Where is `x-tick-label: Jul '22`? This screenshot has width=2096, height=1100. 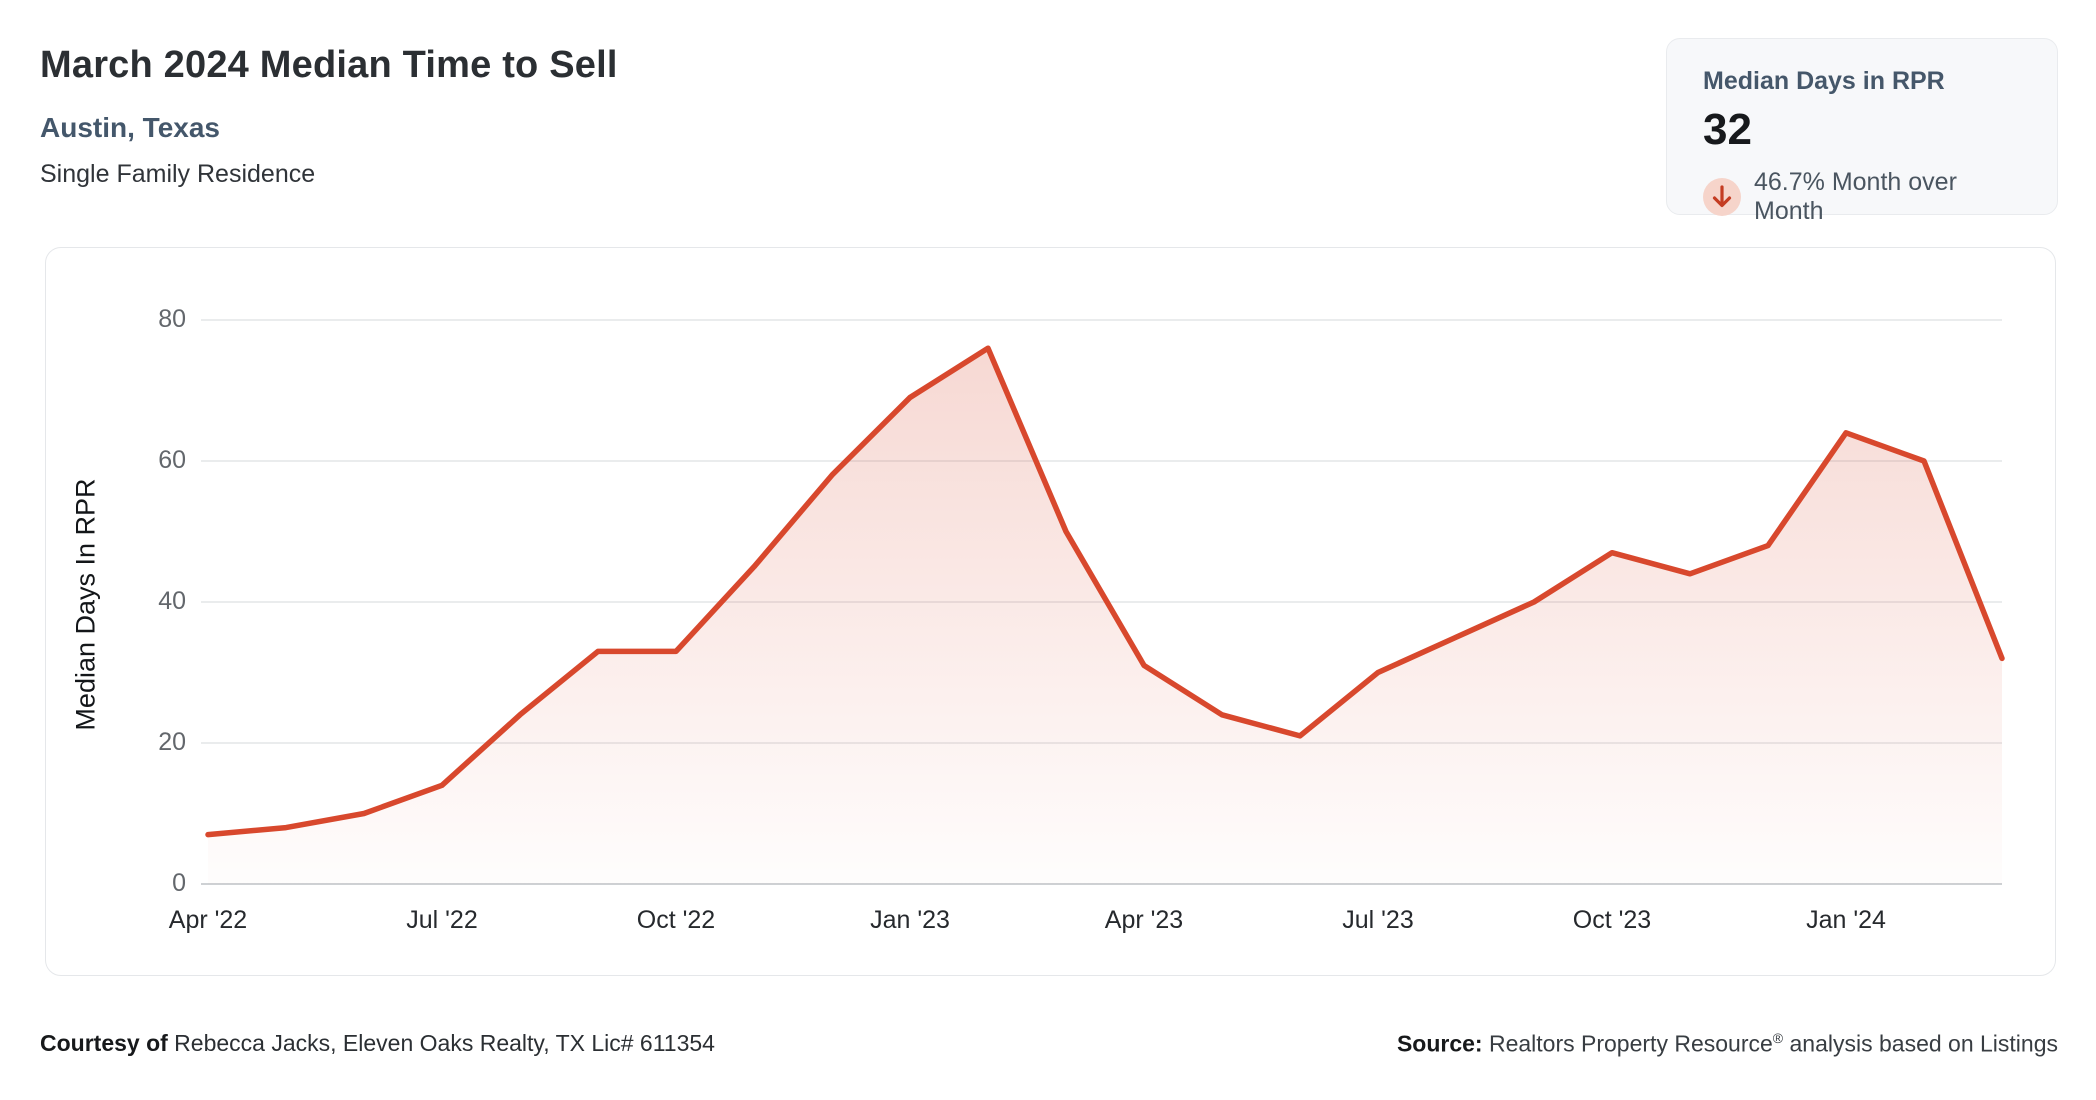 x-tick-label: Jul '22 is located at coordinates (442, 920).